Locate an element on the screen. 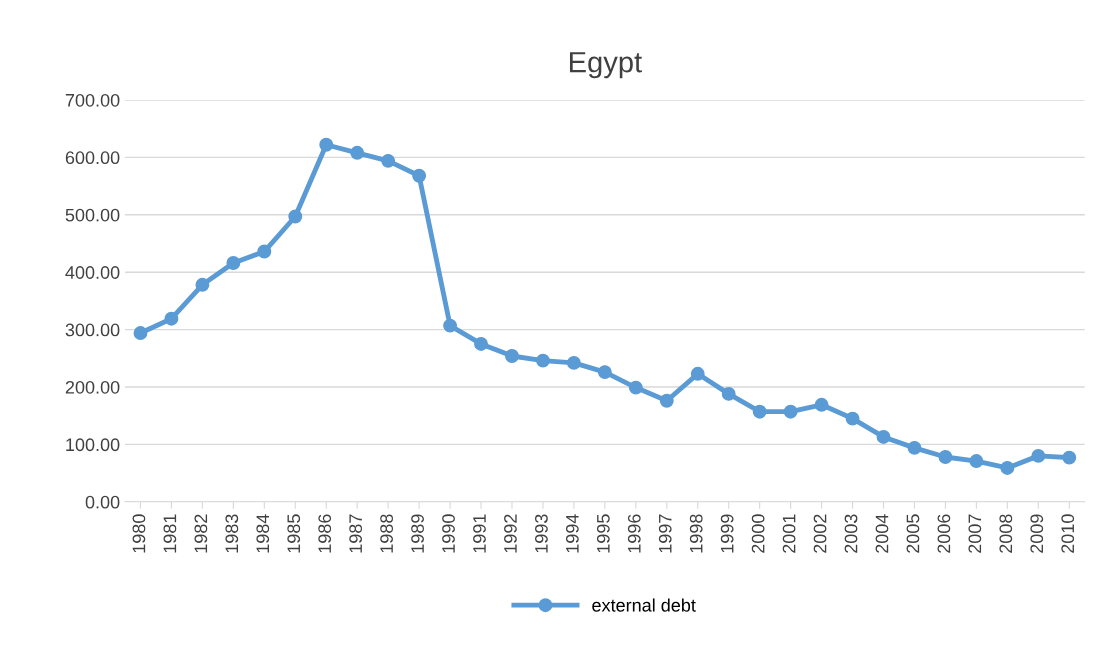 The height and width of the screenshot is (645, 1116). y-tick-label: 300.00 is located at coordinates (92, 330).